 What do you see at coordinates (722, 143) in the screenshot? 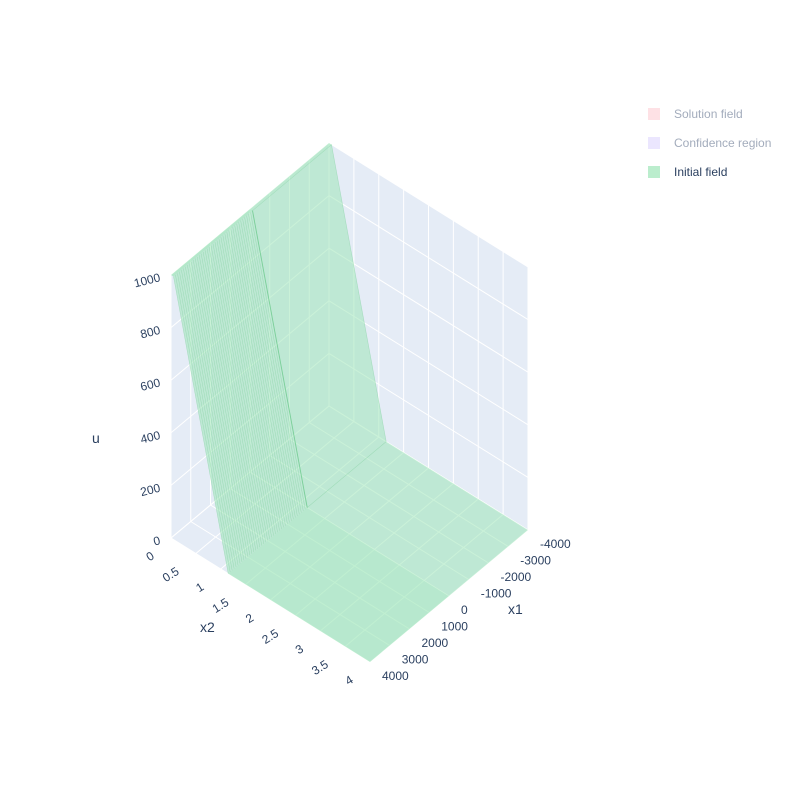
I see `legend-label: Confidence region` at bounding box center [722, 143].